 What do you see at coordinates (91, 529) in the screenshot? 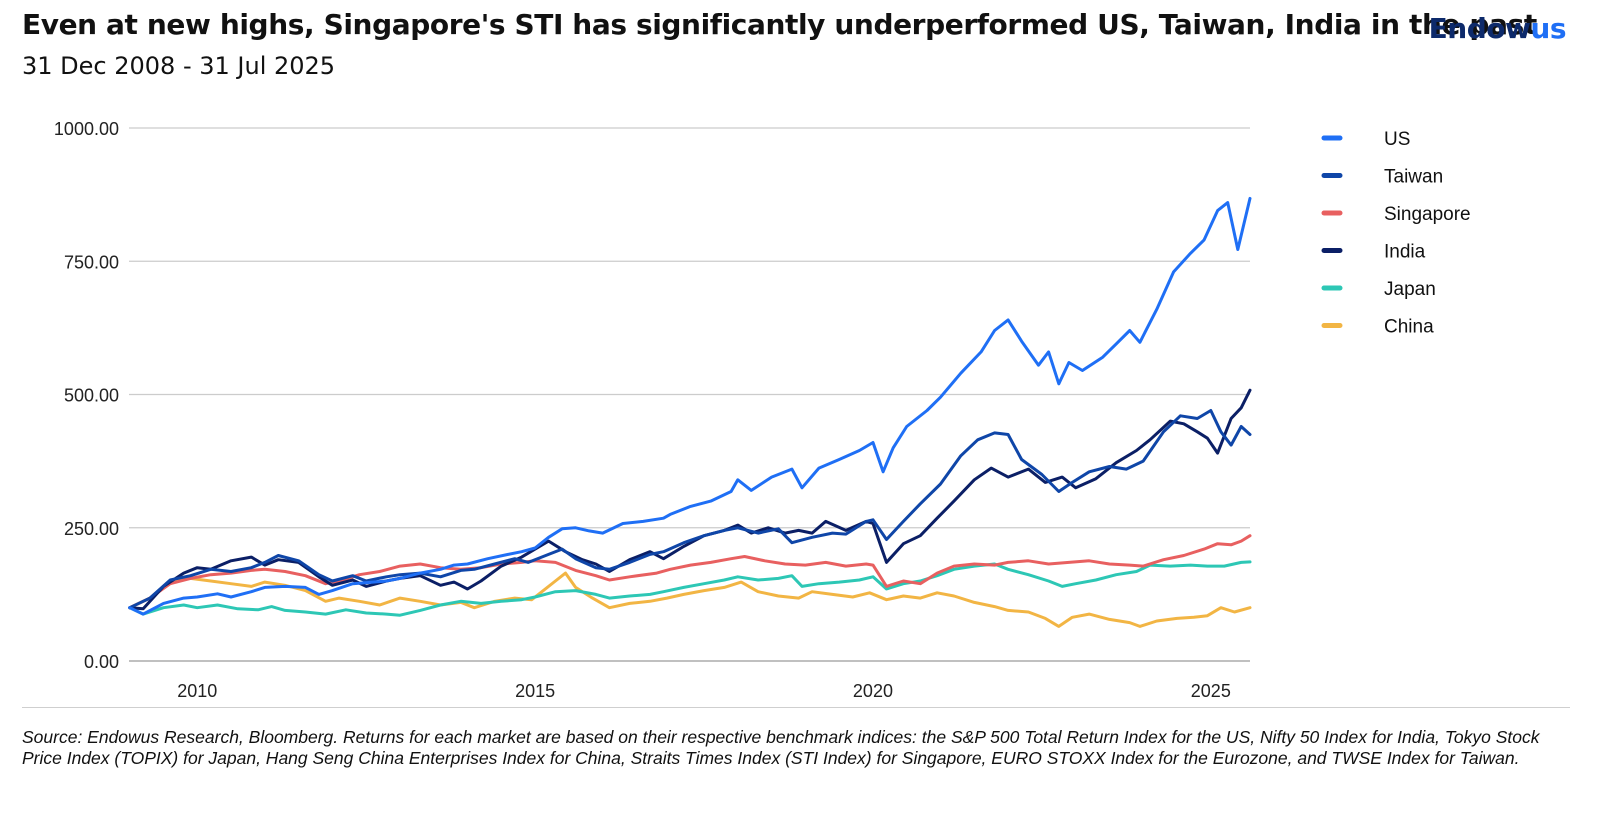
I see `y-tick-label: 250.00` at bounding box center [91, 529].